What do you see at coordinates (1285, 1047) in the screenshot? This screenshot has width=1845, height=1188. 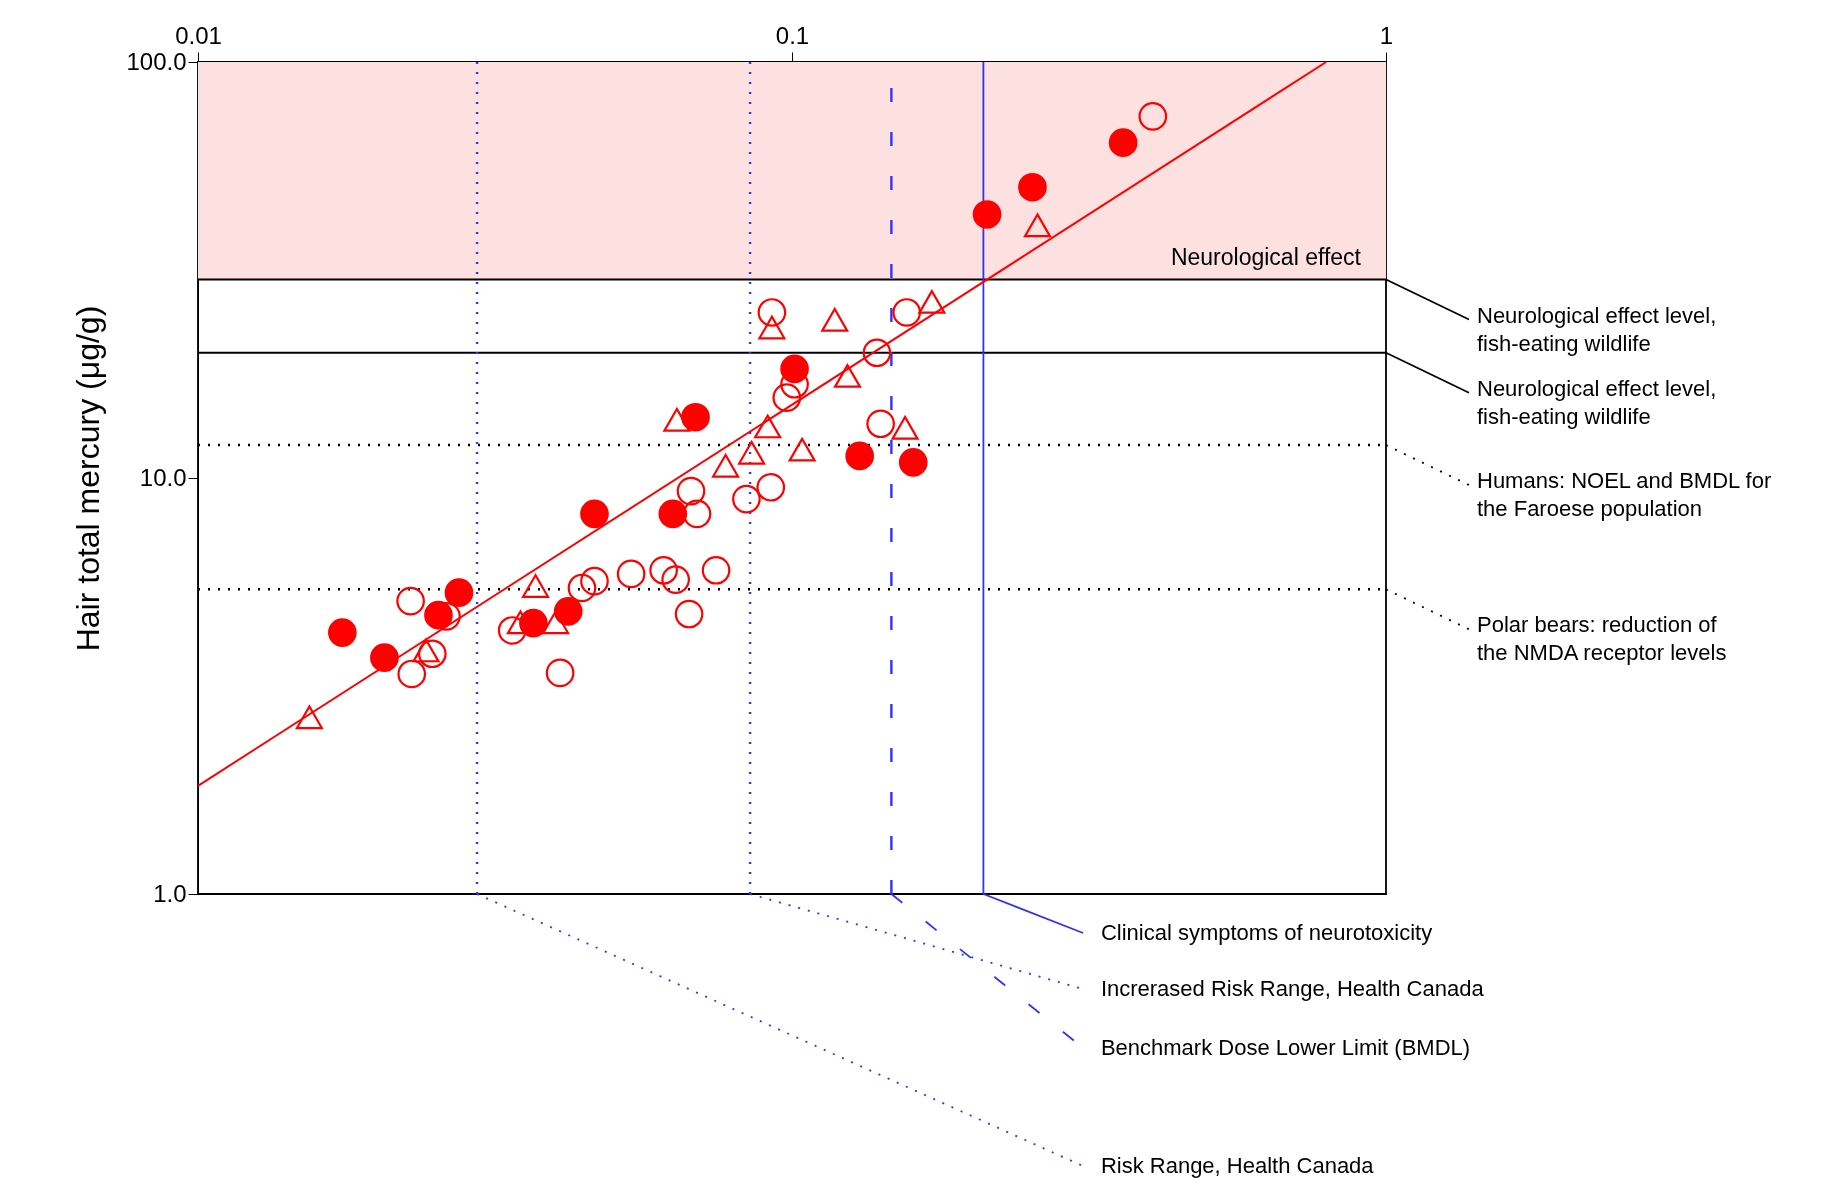 I see `ref-line-label: Benchmark Dose Lower Limit (BMDL)` at bounding box center [1285, 1047].